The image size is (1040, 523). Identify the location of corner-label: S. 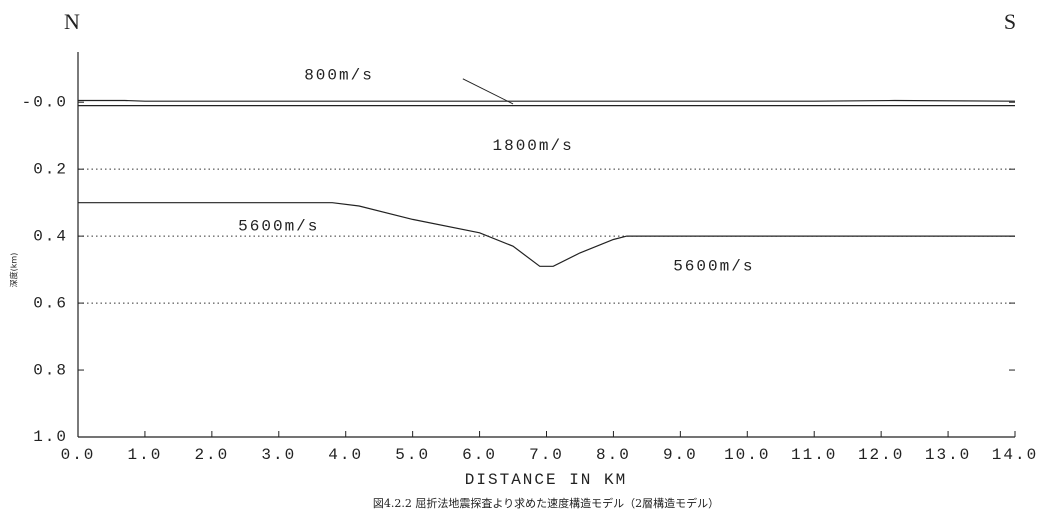
(1010, 21).